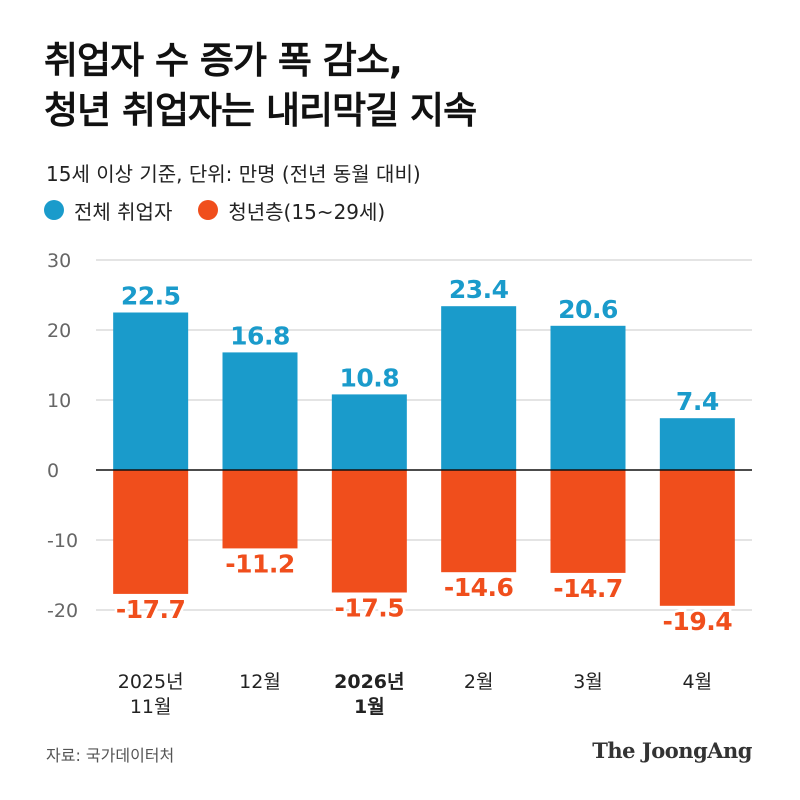 The height and width of the screenshot is (800, 800). What do you see at coordinates (223, 60) in the screenshot?
I see `title-line-1: 취업자 수 증가 폭 감소,` at bounding box center [223, 60].